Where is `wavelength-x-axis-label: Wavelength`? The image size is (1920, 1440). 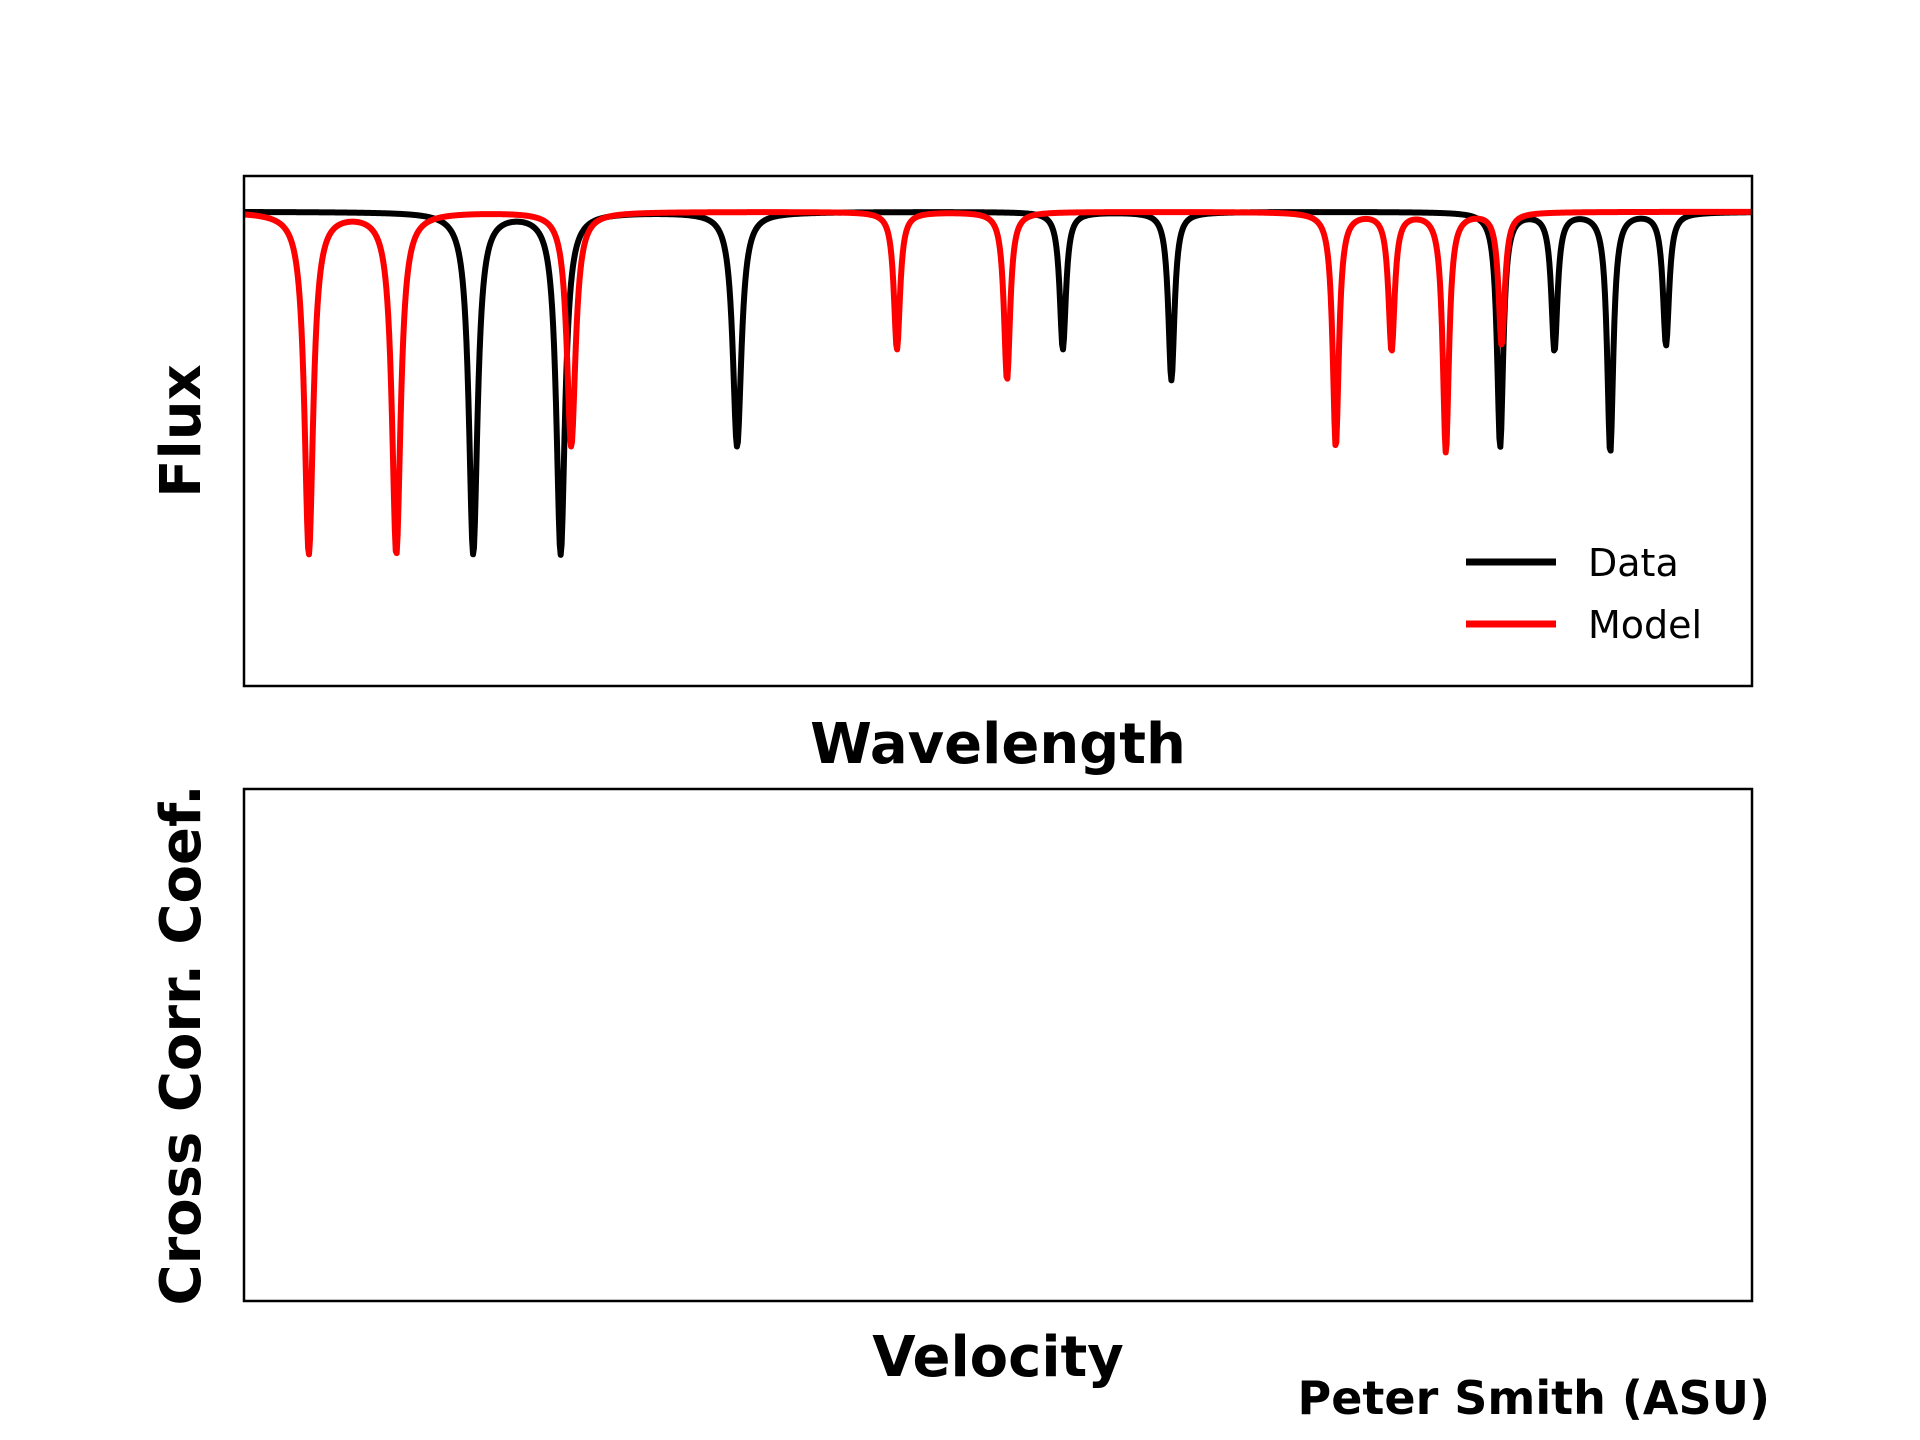 wavelength-x-axis-label: Wavelength is located at coordinates (998, 744).